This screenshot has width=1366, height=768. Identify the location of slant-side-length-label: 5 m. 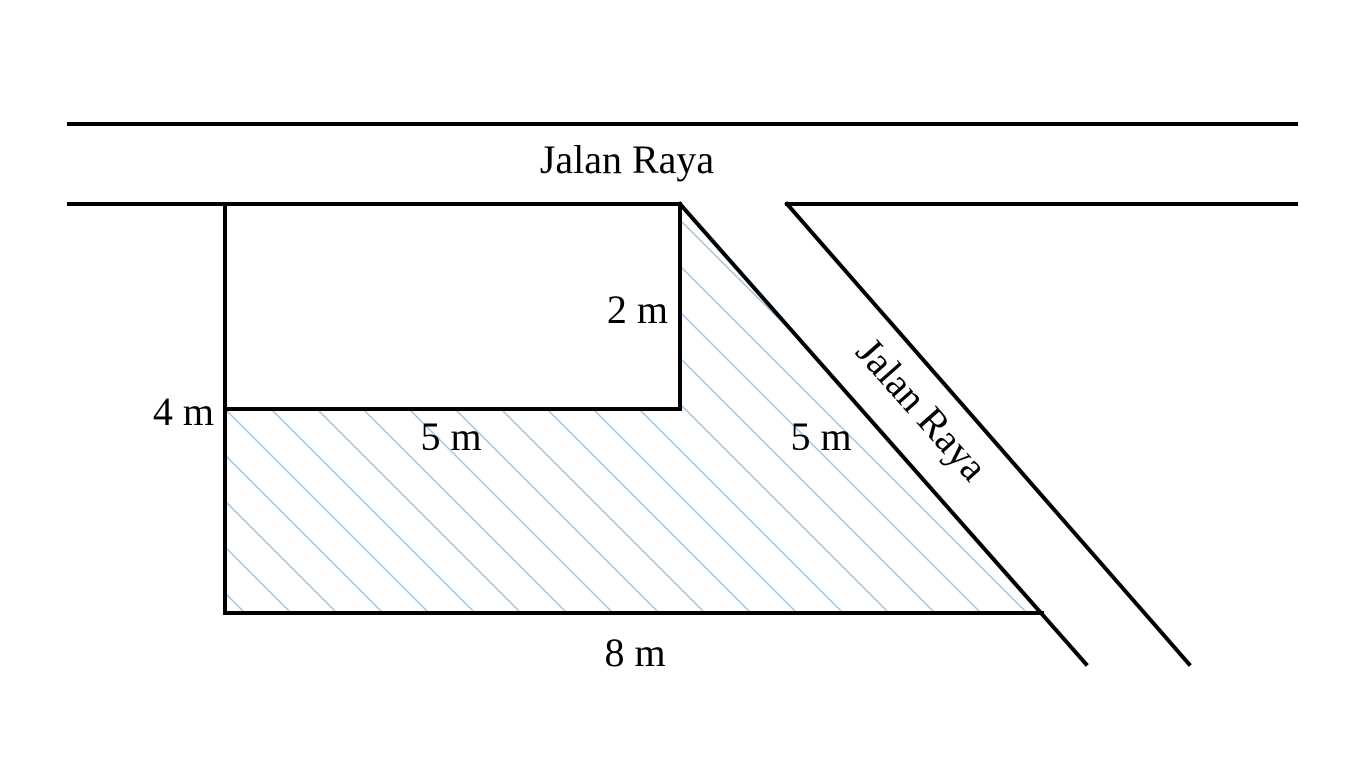
(820, 436).